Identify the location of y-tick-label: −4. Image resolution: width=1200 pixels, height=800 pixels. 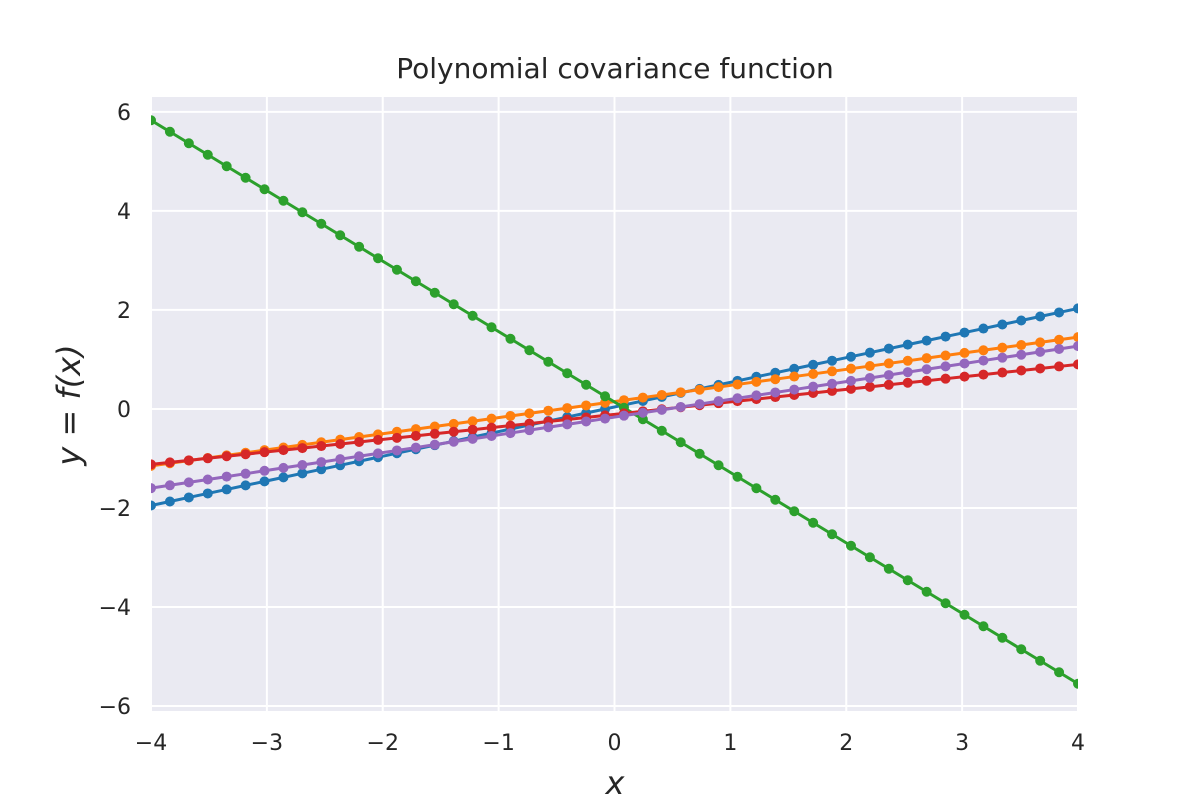
(115, 608).